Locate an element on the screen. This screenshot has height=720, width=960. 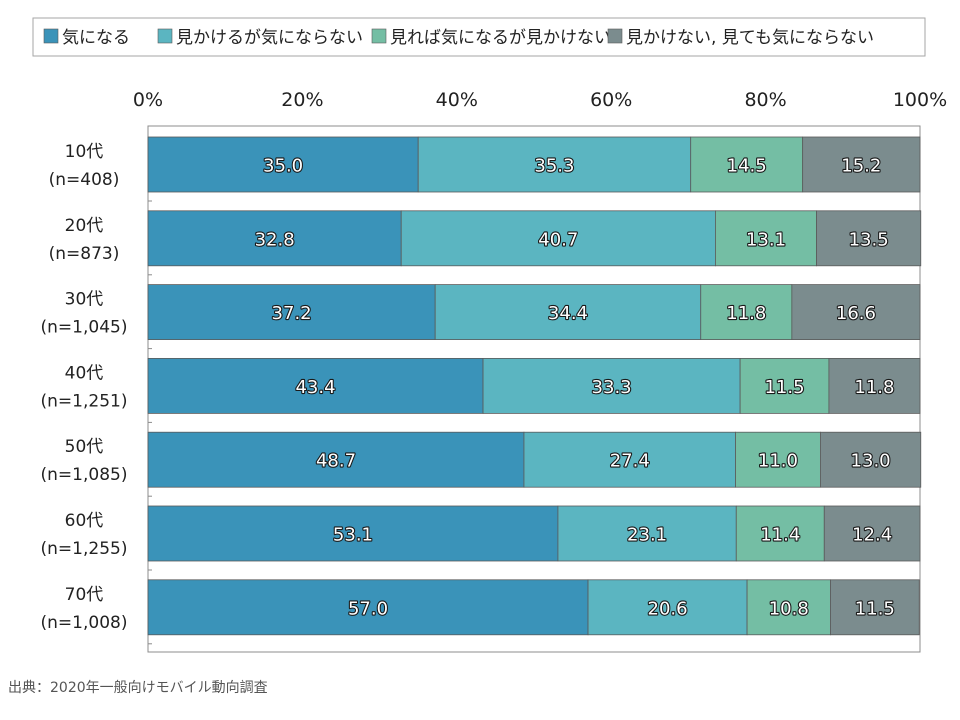
data-label: 53.1 is located at coordinates (353, 535).